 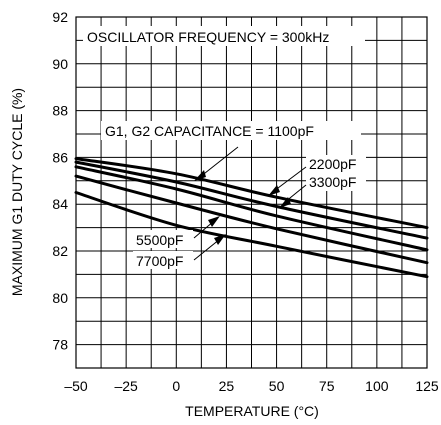 What do you see at coordinates (208, 37) in the screenshot?
I see `frequency-annotation: OSCILLATOR FREQUENCY = 300kHz` at bounding box center [208, 37].